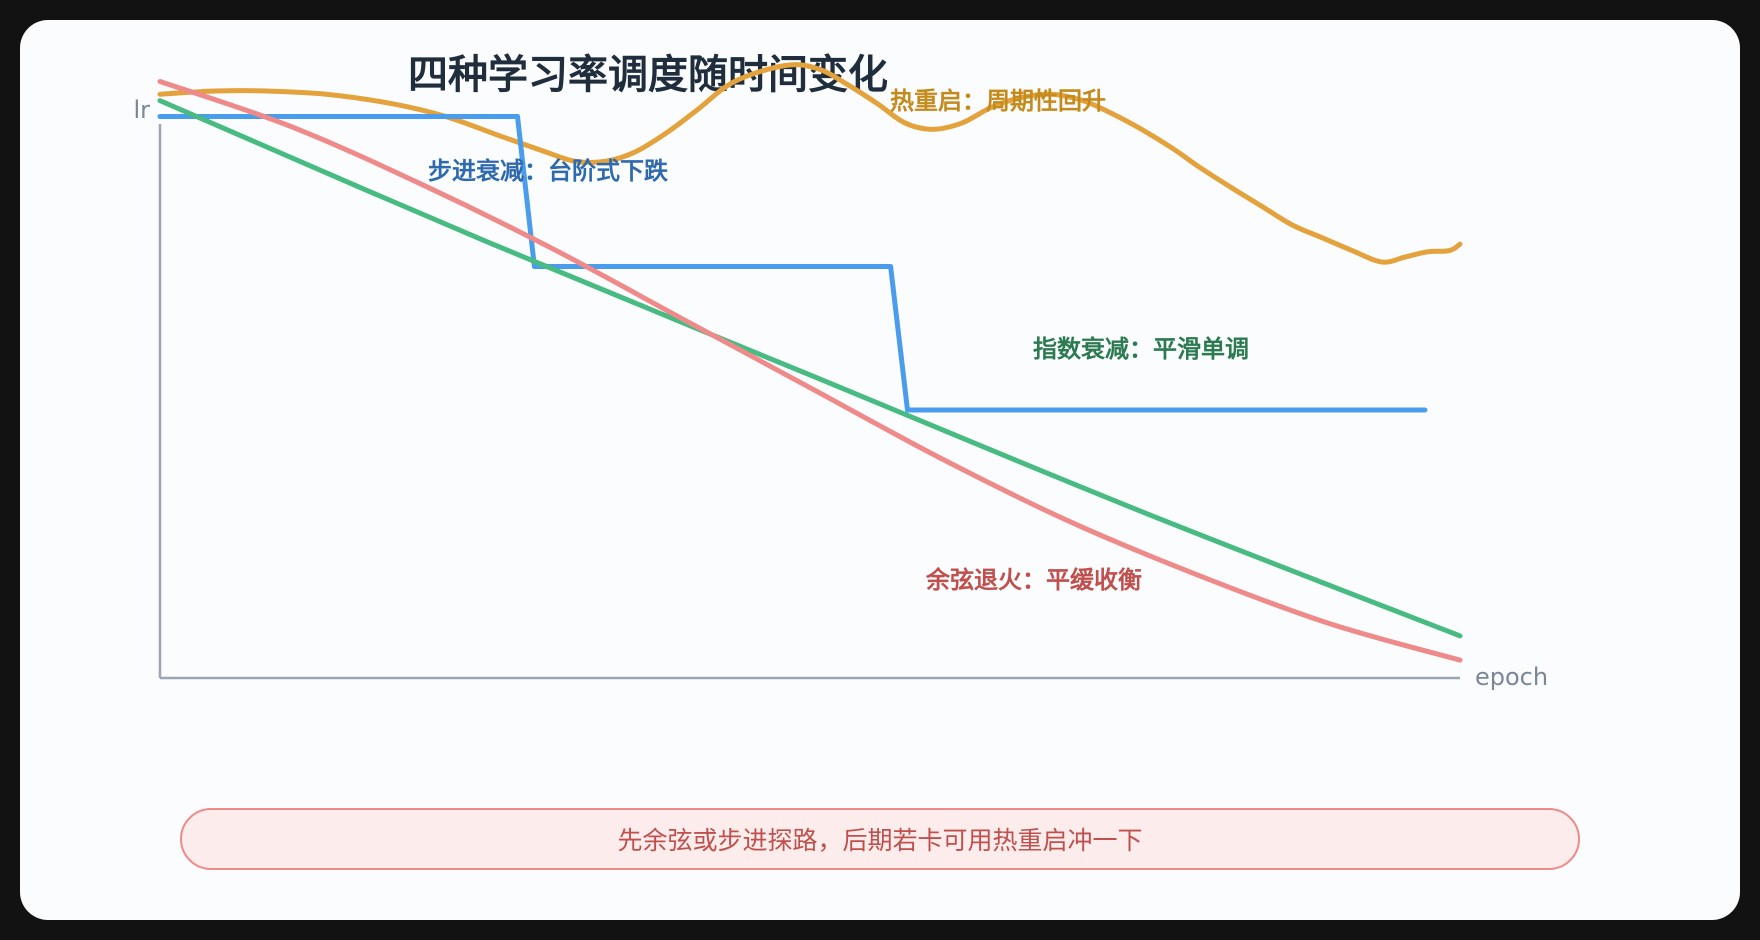  What do you see at coordinates (1141, 349) in the screenshot?
I see `annotation-exponential-decay: 指数衰减：平滑单调` at bounding box center [1141, 349].